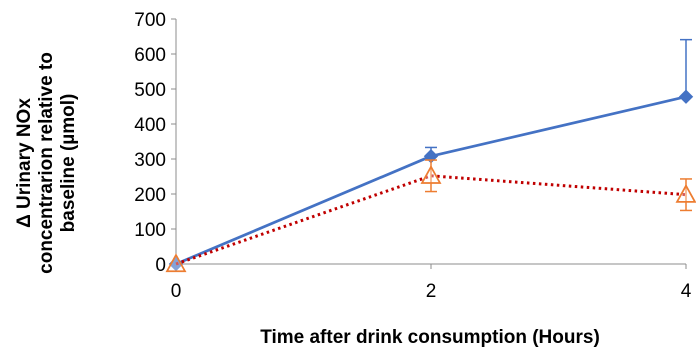 The height and width of the screenshot is (360, 696). Describe the element at coordinates (150, 20) in the screenshot. I see `y-tick-label: 700` at that location.